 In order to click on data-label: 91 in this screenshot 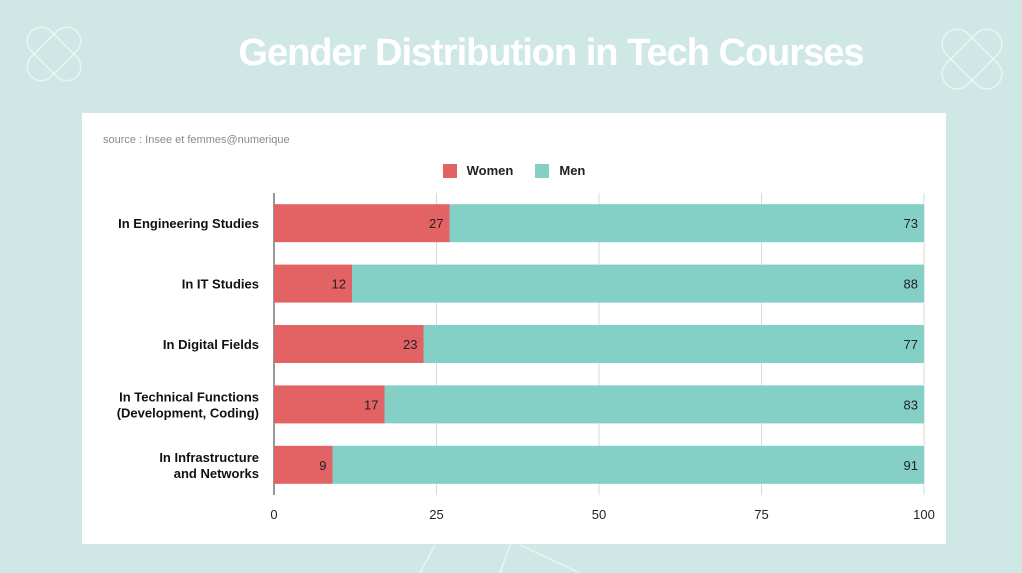, I will do `click(911, 465)`.